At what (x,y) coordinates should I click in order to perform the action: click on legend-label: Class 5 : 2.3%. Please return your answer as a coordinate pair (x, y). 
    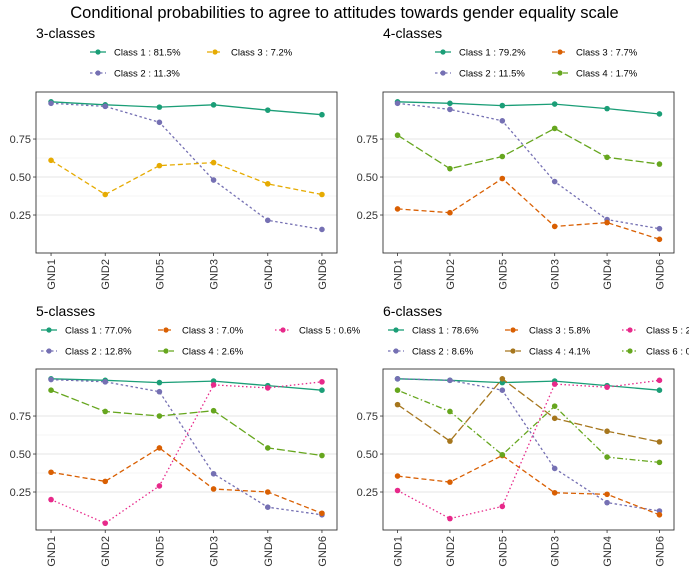
    Looking at the image, I should click on (667, 331).